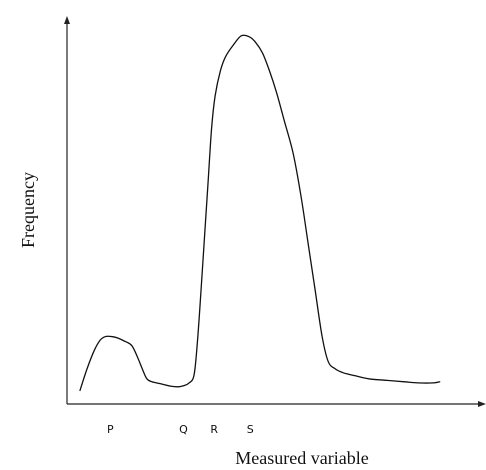  Describe the element at coordinates (110, 429) in the screenshot. I see `x-tick-label-p: P` at that location.